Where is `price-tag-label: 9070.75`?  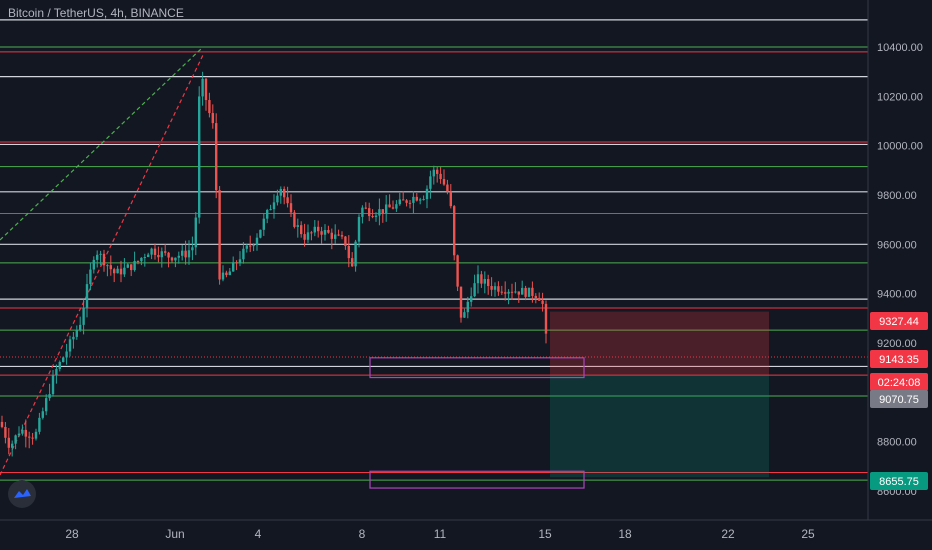 price-tag-label: 9070.75 is located at coordinates (899, 400).